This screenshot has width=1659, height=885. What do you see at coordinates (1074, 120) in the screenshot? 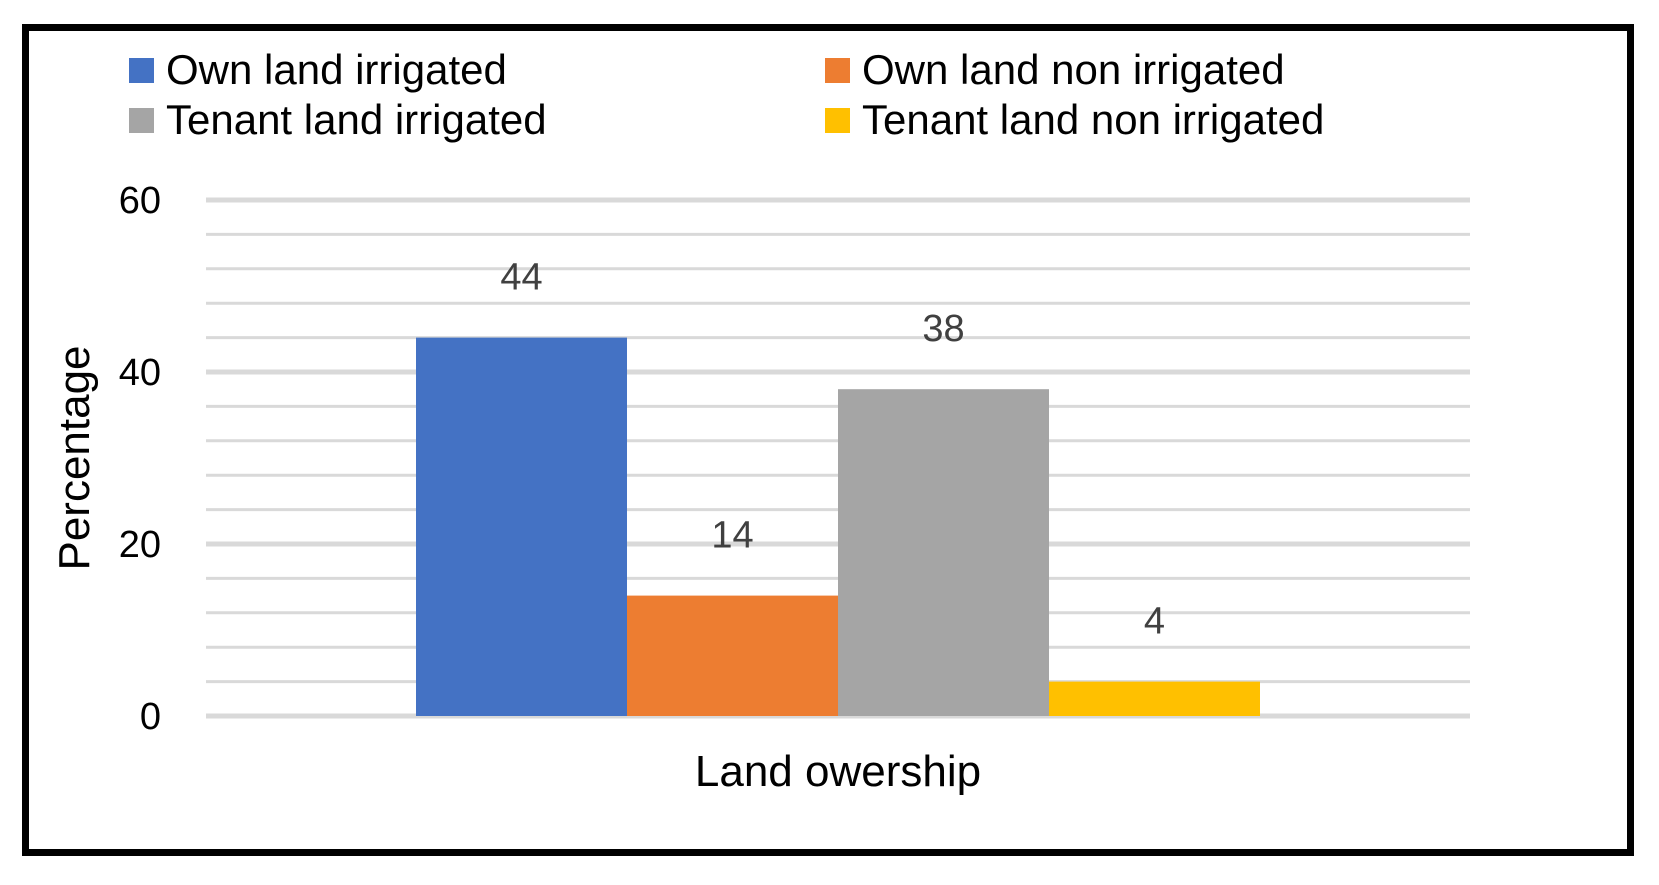
I see `legend-item-tenant-non-irrigated: Tenant land non irrigated` at bounding box center [1074, 120].